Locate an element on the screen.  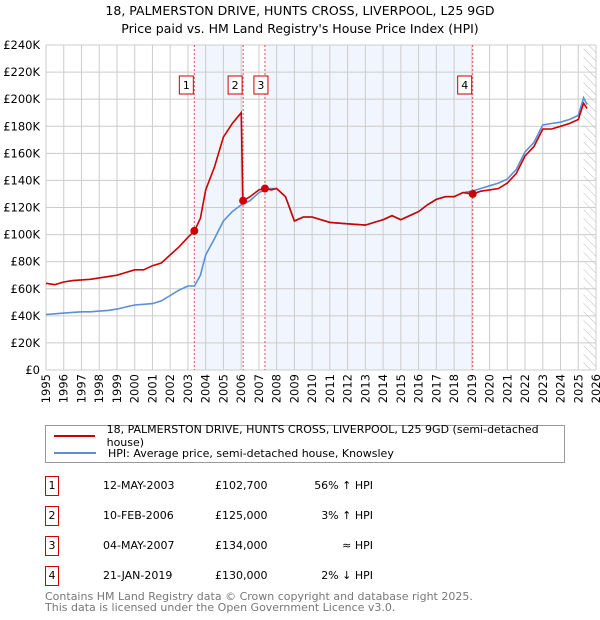
x-tick-label: 2007 is located at coordinates (259, 388).